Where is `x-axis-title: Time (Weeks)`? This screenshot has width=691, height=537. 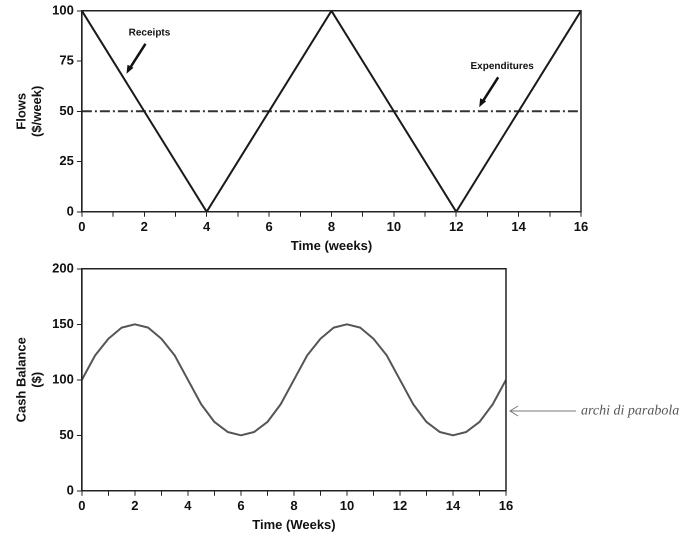
x-axis-title: Time (Weeks) is located at coordinates (294, 524).